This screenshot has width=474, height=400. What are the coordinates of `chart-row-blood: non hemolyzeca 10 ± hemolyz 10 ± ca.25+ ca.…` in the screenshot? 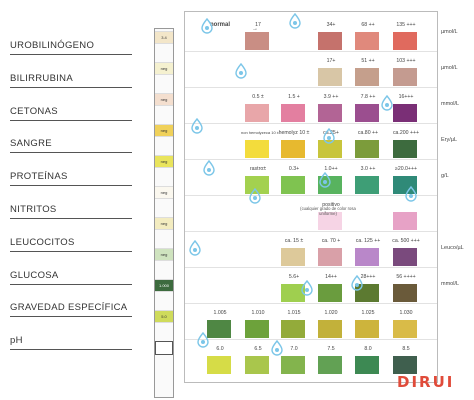 It's located at (311, 142).